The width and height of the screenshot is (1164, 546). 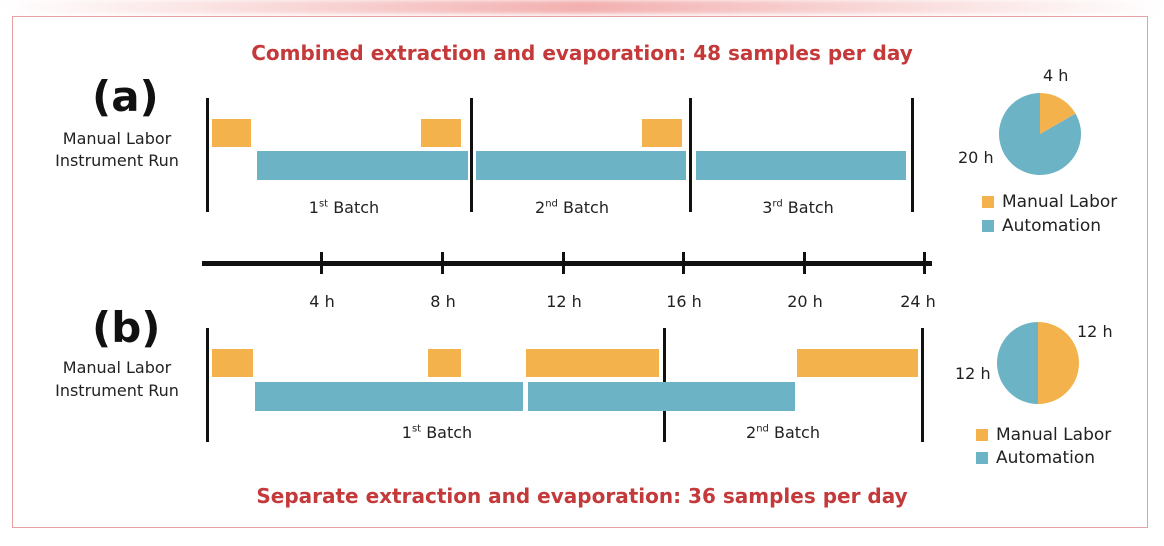 What do you see at coordinates (321, 263) in the screenshot?
I see `tick-4h` at bounding box center [321, 263].